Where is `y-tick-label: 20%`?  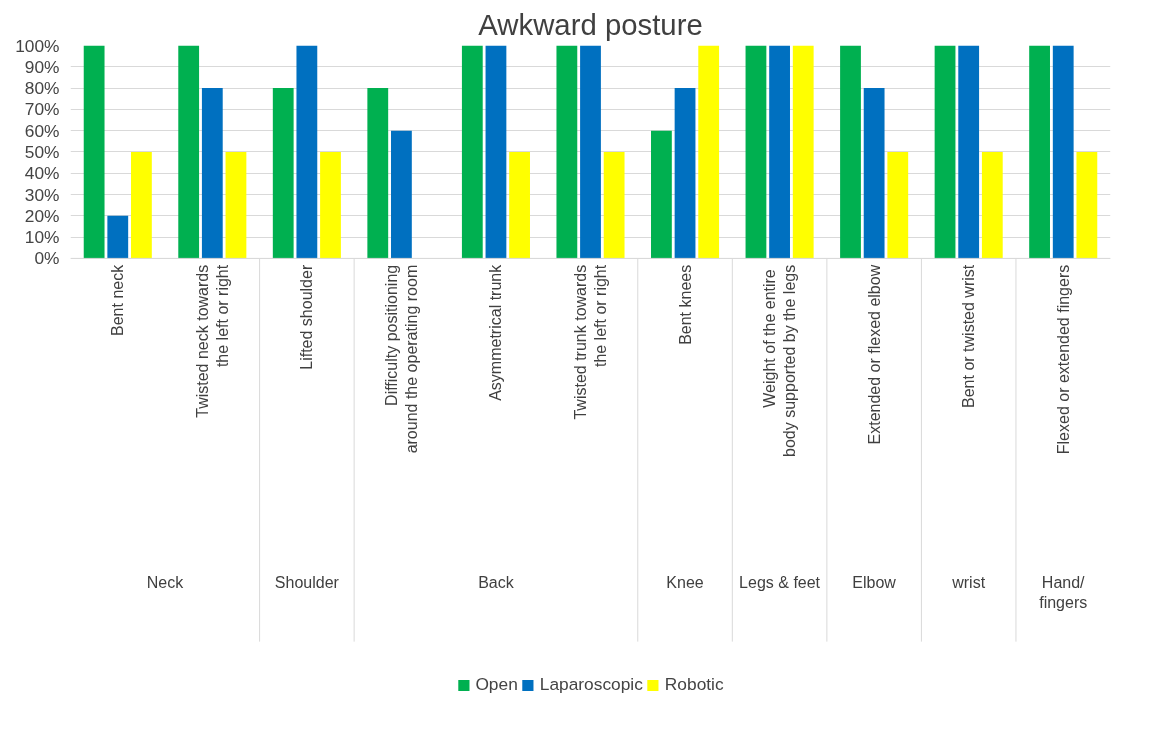 y-tick-label: 20% is located at coordinates (42, 215).